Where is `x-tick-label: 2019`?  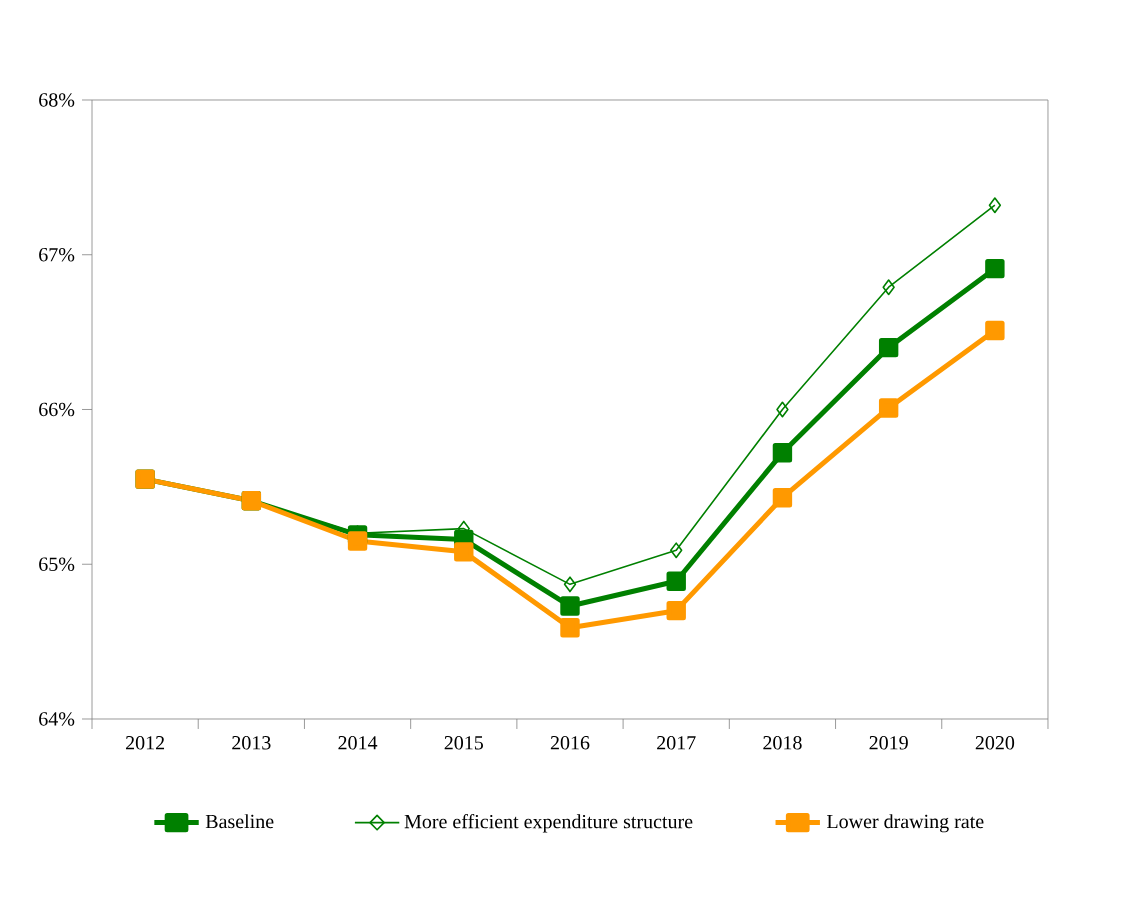
x-tick-label: 2019 is located at coordinates (888, 743).